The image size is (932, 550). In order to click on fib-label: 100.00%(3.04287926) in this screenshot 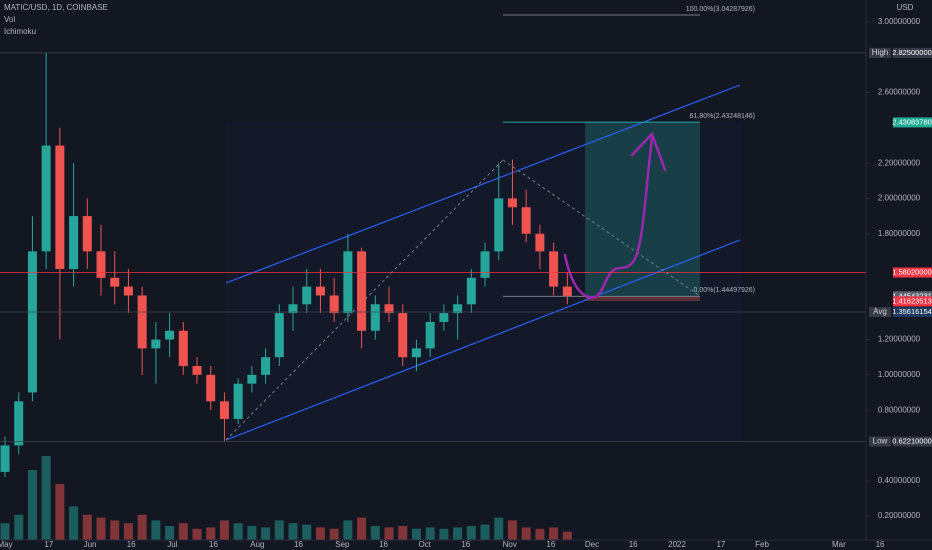, I will do `click(720, 9)`.